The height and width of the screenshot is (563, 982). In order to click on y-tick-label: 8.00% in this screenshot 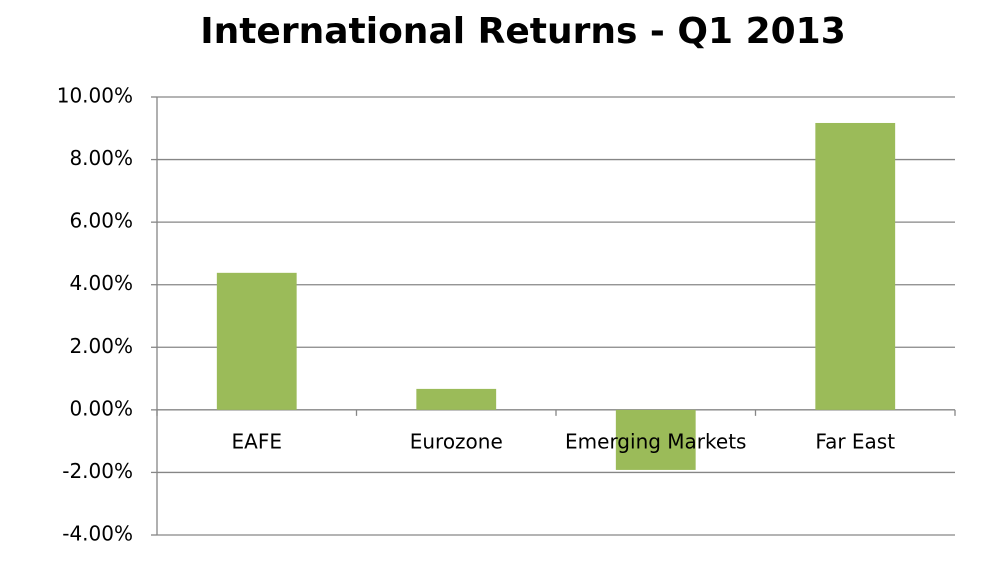, I will do `click(101, 158)`.